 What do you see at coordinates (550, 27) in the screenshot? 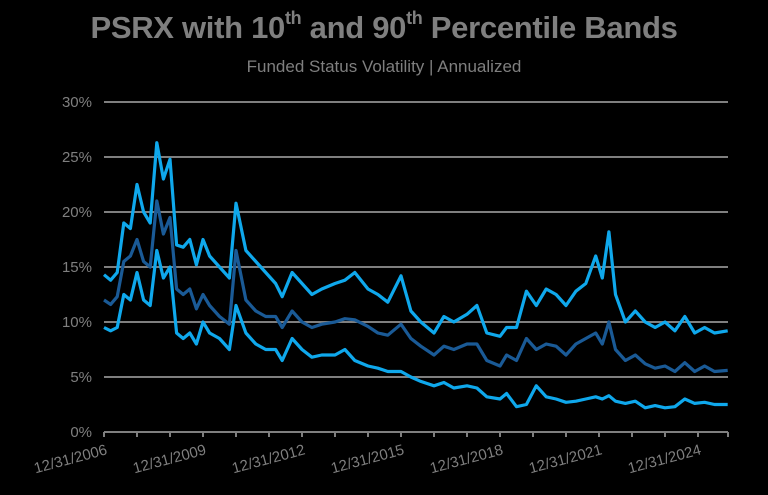
I see `title-text-3: Percentile Bands` at bounding box center [550, 27].